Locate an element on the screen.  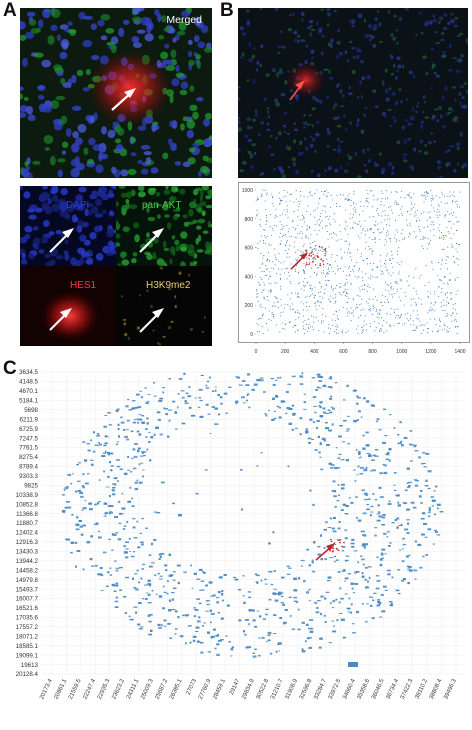
y-tick-label: 16521.6 is located at coordinates (27, 608).